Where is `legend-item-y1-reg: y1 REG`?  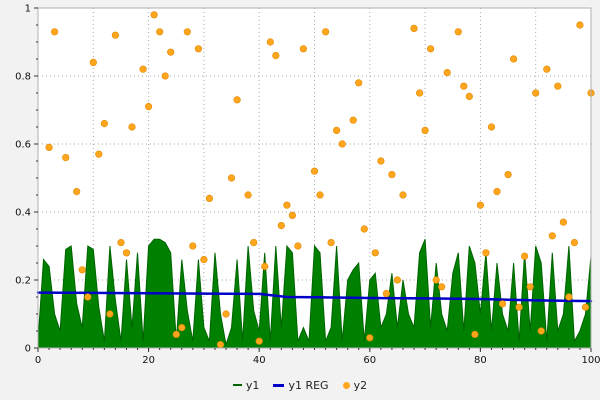 legend-item-y1-reg: y1 REG is located at coordinates (301, 385).